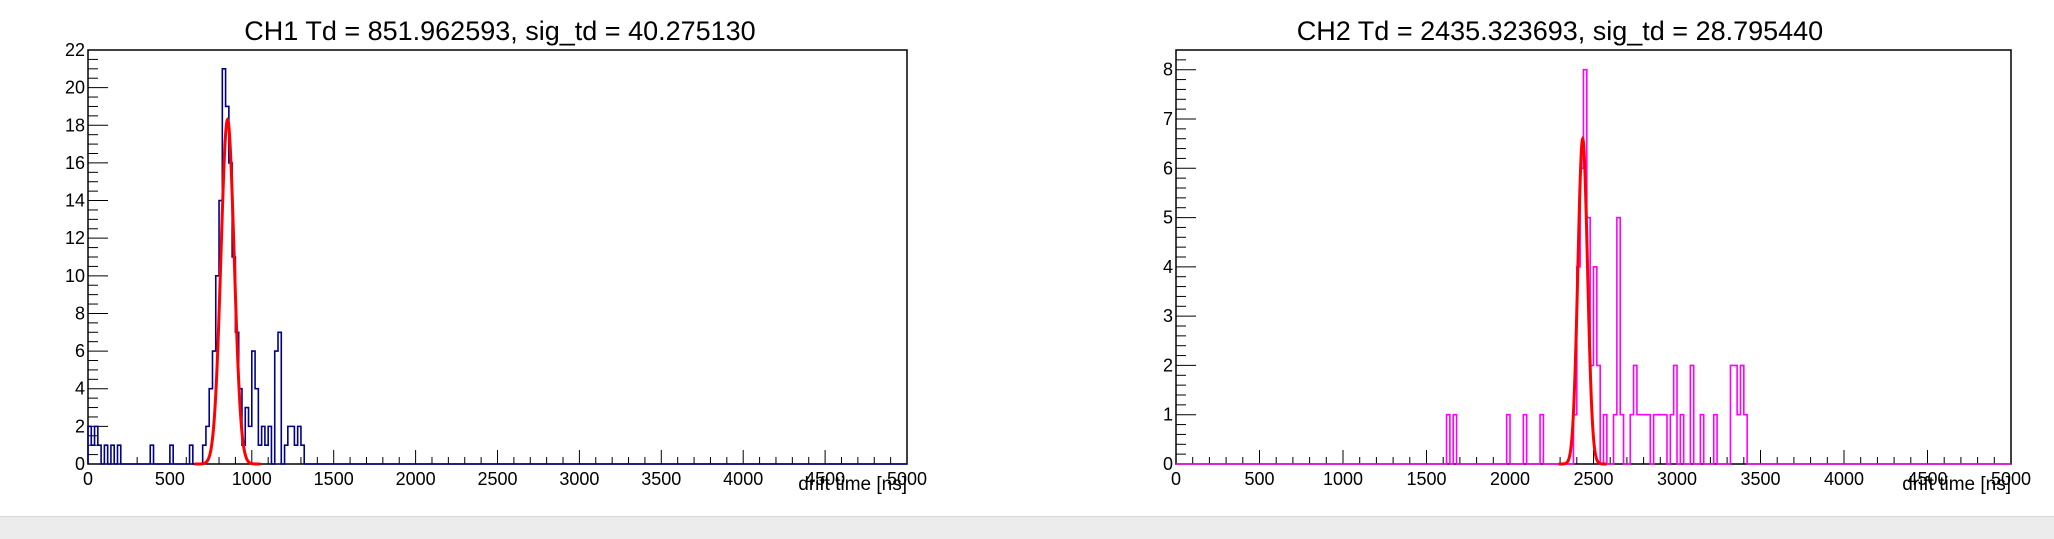 This screenshot has width=2054, height=539. I want to click on ch1-x-tick-label: 500, so click(170, 479).